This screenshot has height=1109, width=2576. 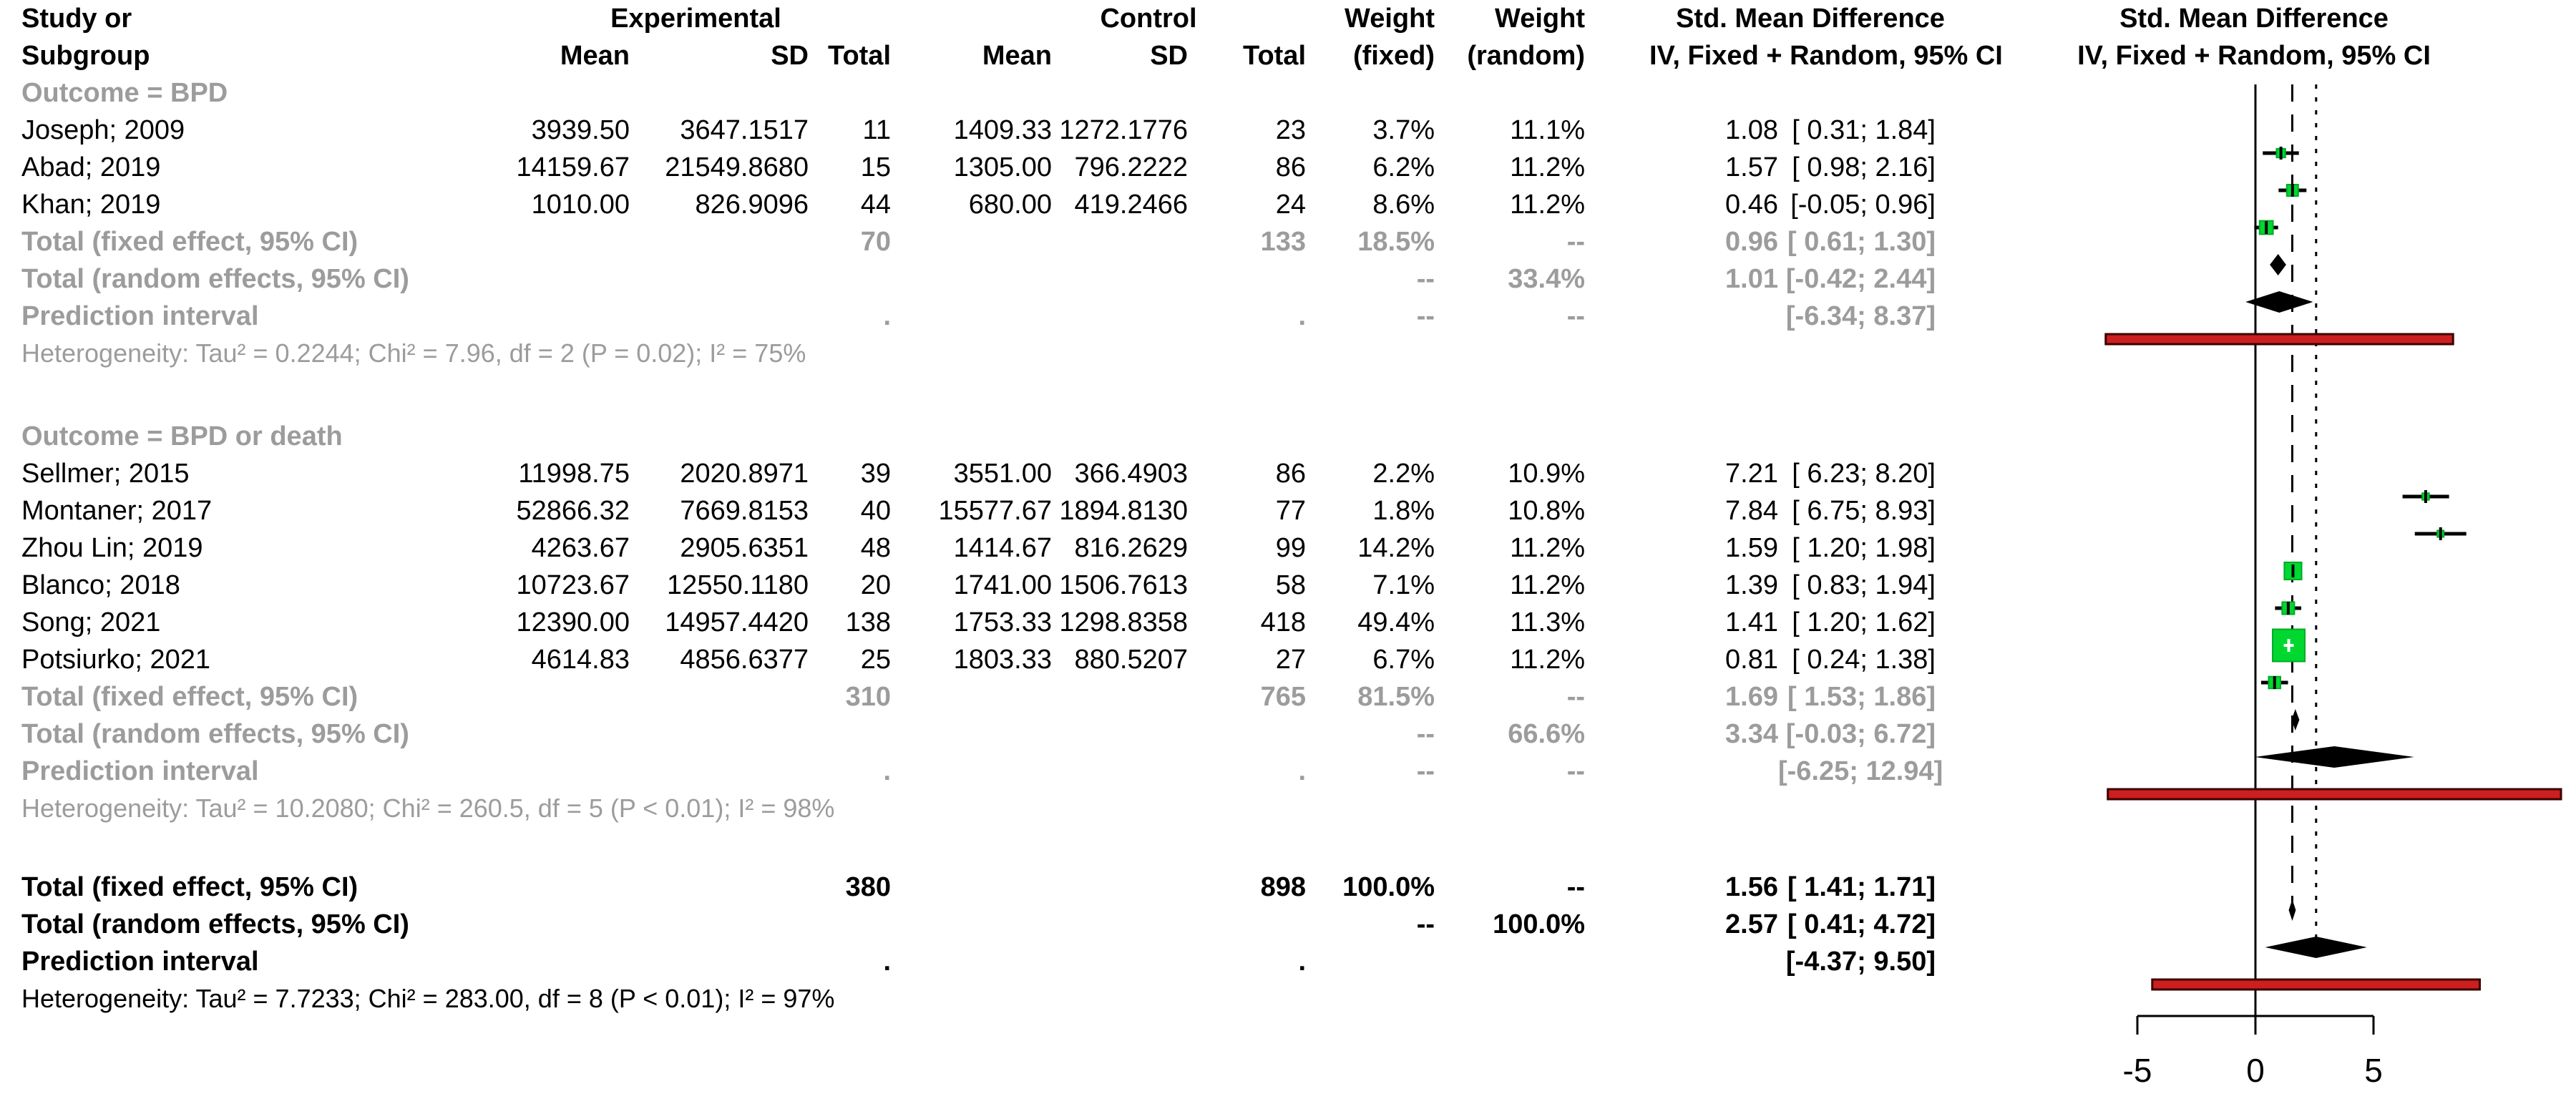 What do you see at coordinates (1864, 130) in the screenshot?
I see `smd-interval: [ 0.31; 1.84]` at bounding box center [1864, 130].